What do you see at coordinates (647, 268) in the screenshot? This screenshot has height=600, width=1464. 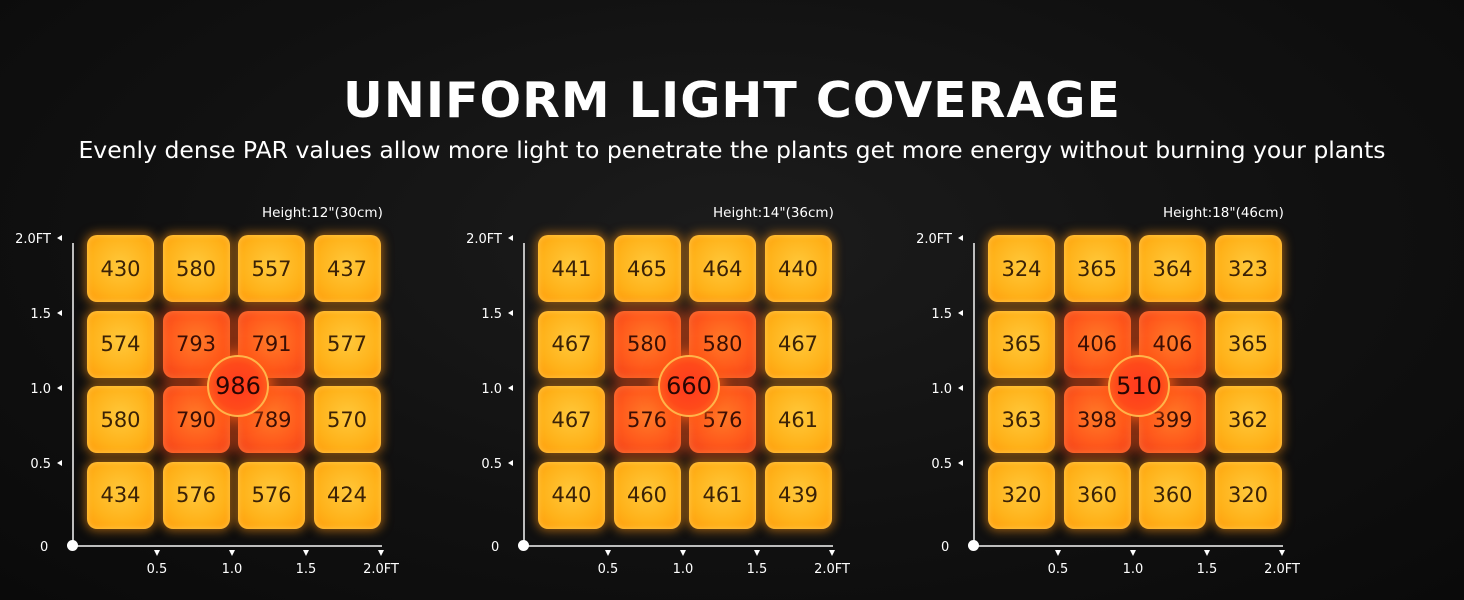 I see `par-cell: 465` at bounding box center [647, 268].